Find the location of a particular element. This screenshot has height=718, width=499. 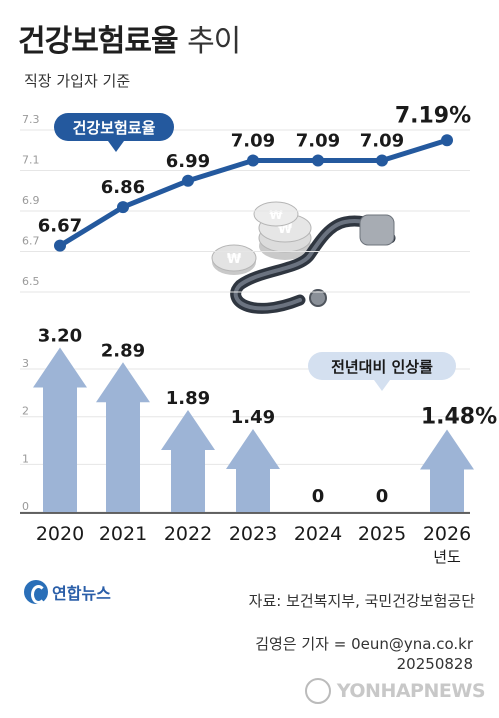

x-category-label: 2024 is located at coordinates (318, 534).